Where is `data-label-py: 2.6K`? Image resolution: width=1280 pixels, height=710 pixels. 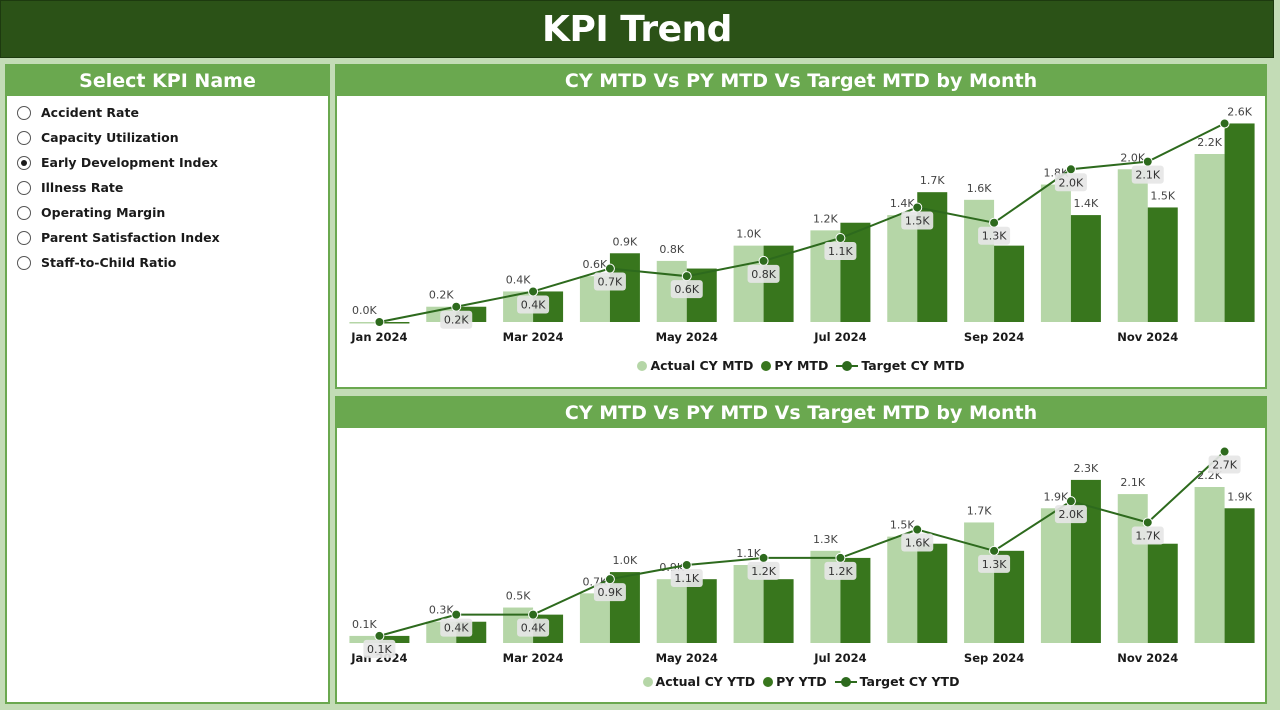
data-label-py: 2.6K is located at coordinates (1239, 111).